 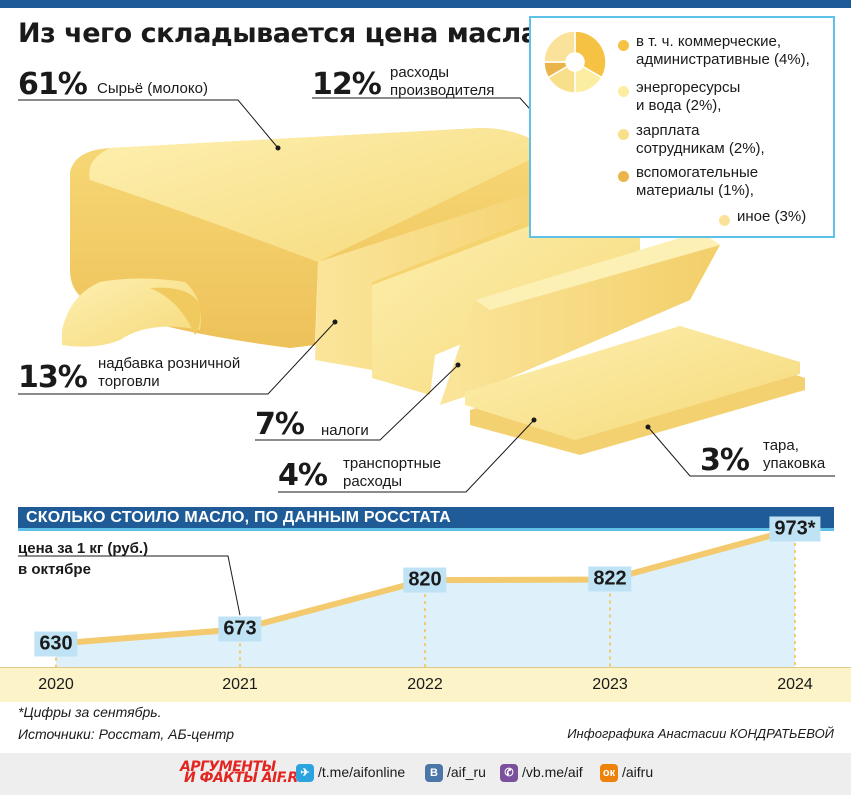 I want to click on share-producer-pct: 12%, so click(x=347, y=84).